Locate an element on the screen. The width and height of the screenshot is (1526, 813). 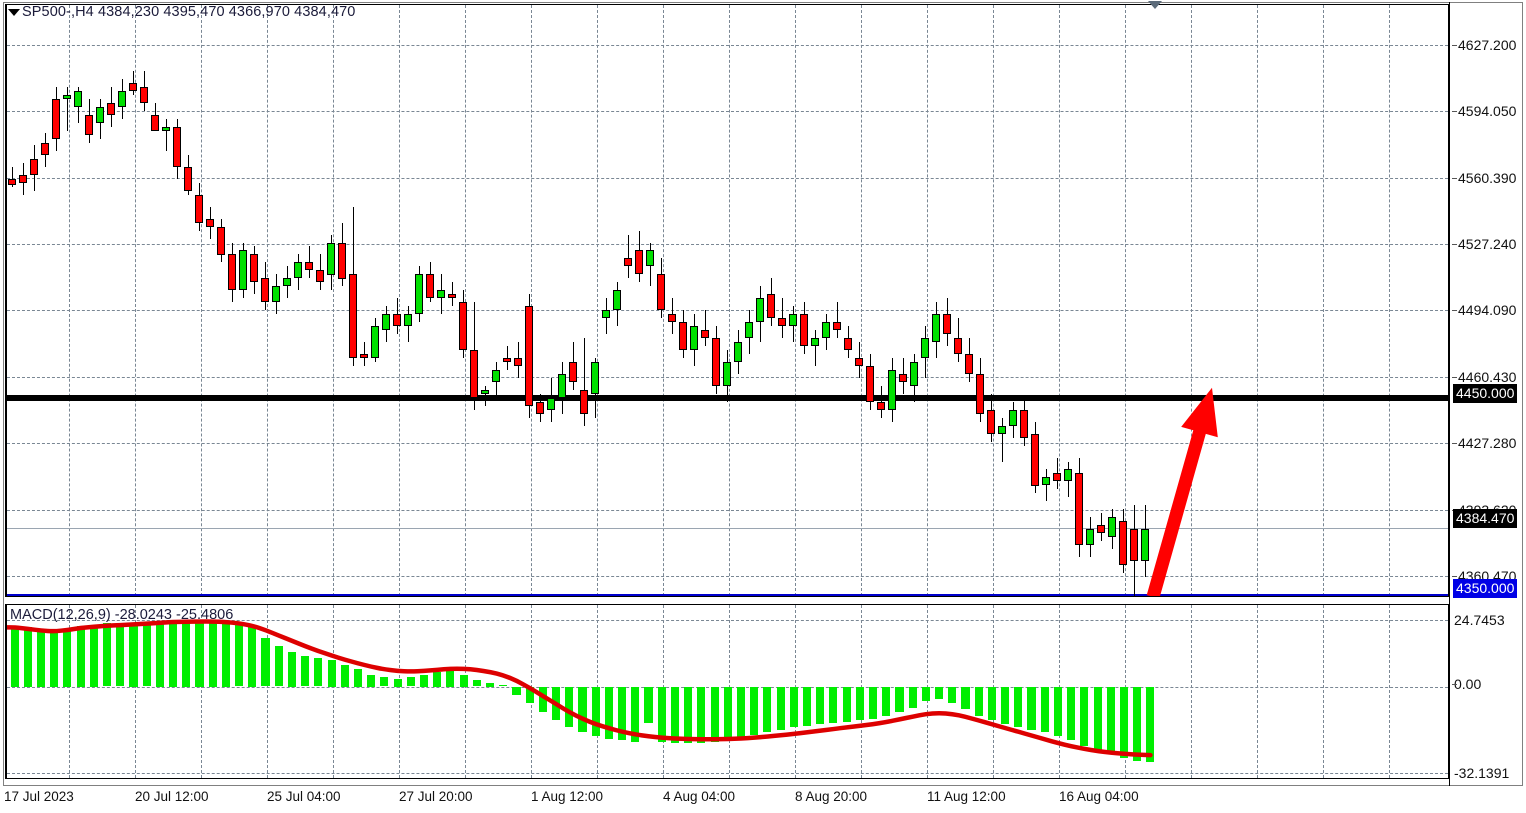
current-price-line is located at coordinates (727, 529).